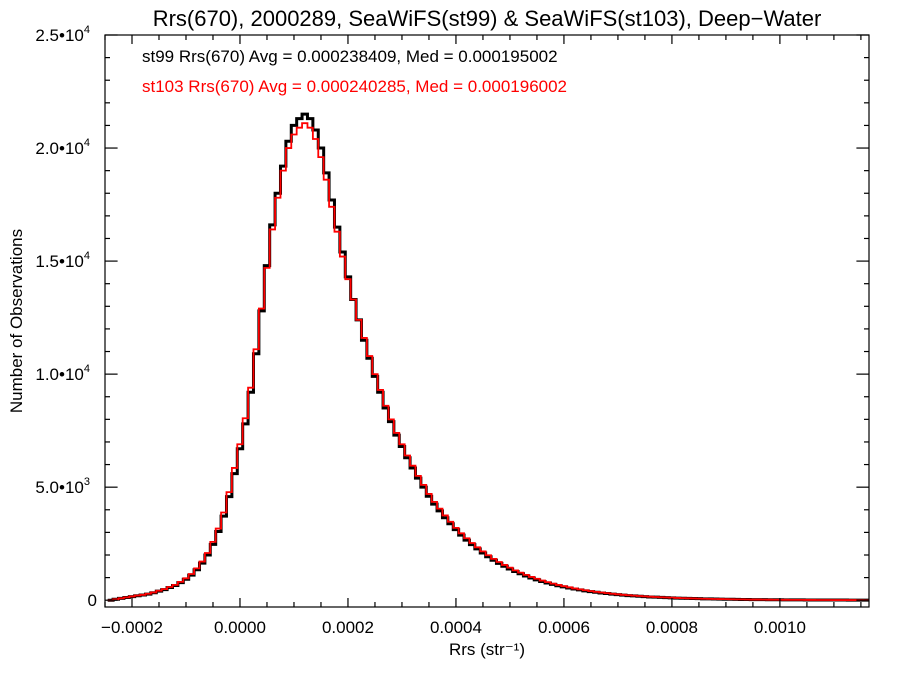  What do you see at coordinates (66, 317) in the screenshot?
I see `y-tick-labels: 0 5.0•103 1.0•104 1.5•104 2.0•104 2.5•104` at bounding box center [66, 317].